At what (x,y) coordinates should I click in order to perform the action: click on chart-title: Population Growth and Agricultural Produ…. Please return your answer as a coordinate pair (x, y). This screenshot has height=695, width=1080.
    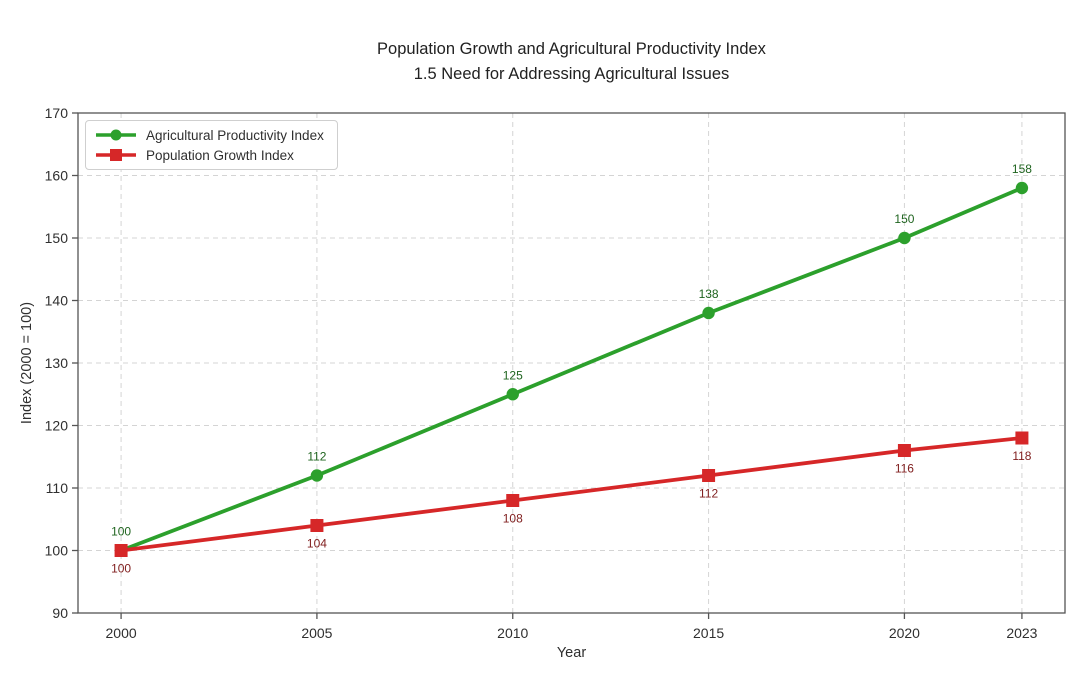
    Looking at the image, I should click on (571, 62).